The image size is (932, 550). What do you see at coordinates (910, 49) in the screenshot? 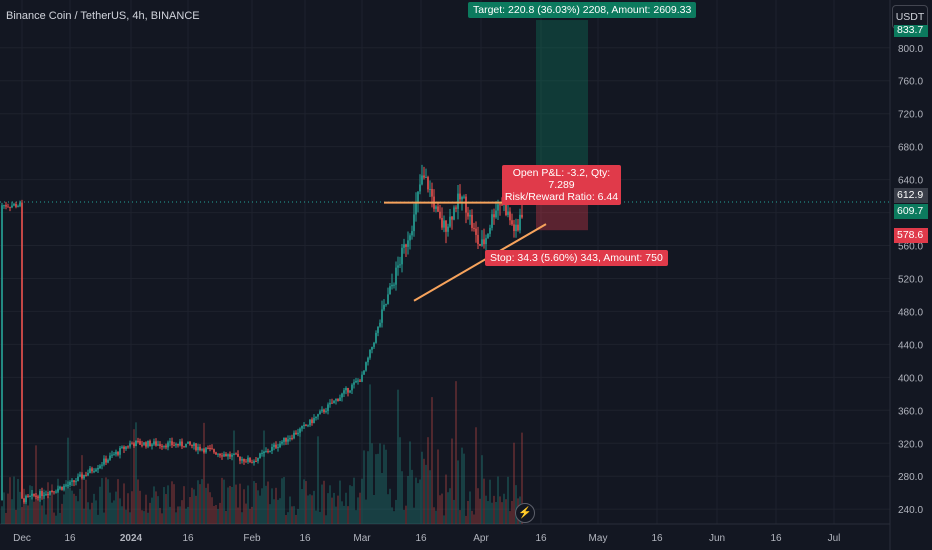
I see `y-tick-label: 800.0` at bounding box center [910, 49].